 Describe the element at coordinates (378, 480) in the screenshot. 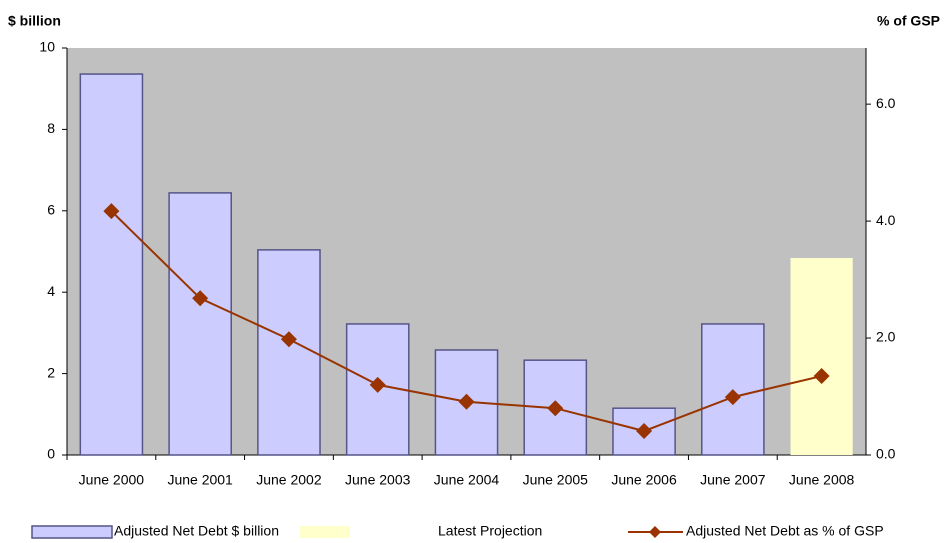

I see `x-tick-label: June 2003` at that location.